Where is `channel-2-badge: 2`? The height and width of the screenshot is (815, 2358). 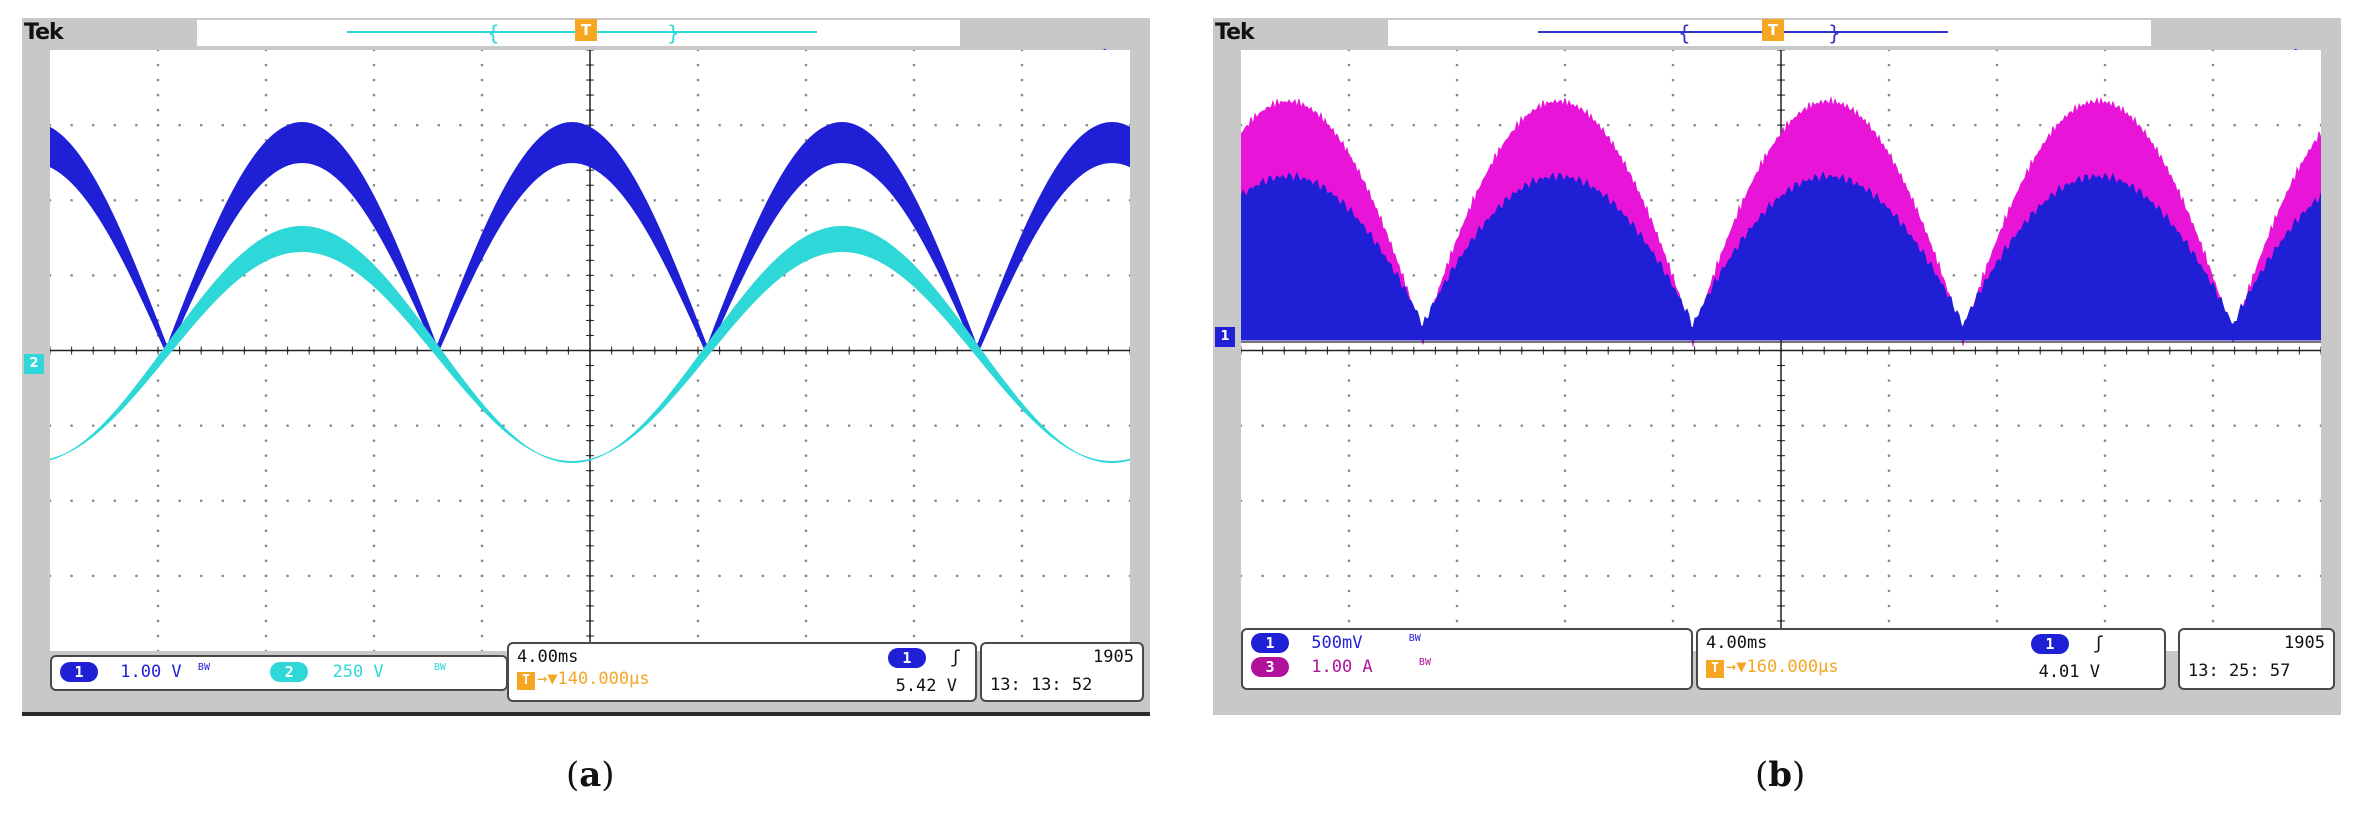 channel-2-badge: 2 is located at coordinates (289, 672).